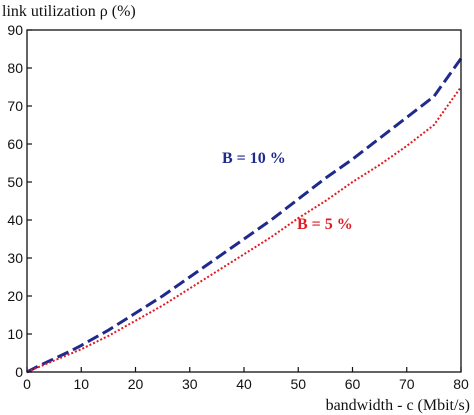 This screenshot has width=474, height=415. Describe the element at coordinates (15, 220) in the screenshot. I see `y-tick-label: 40` at that location.